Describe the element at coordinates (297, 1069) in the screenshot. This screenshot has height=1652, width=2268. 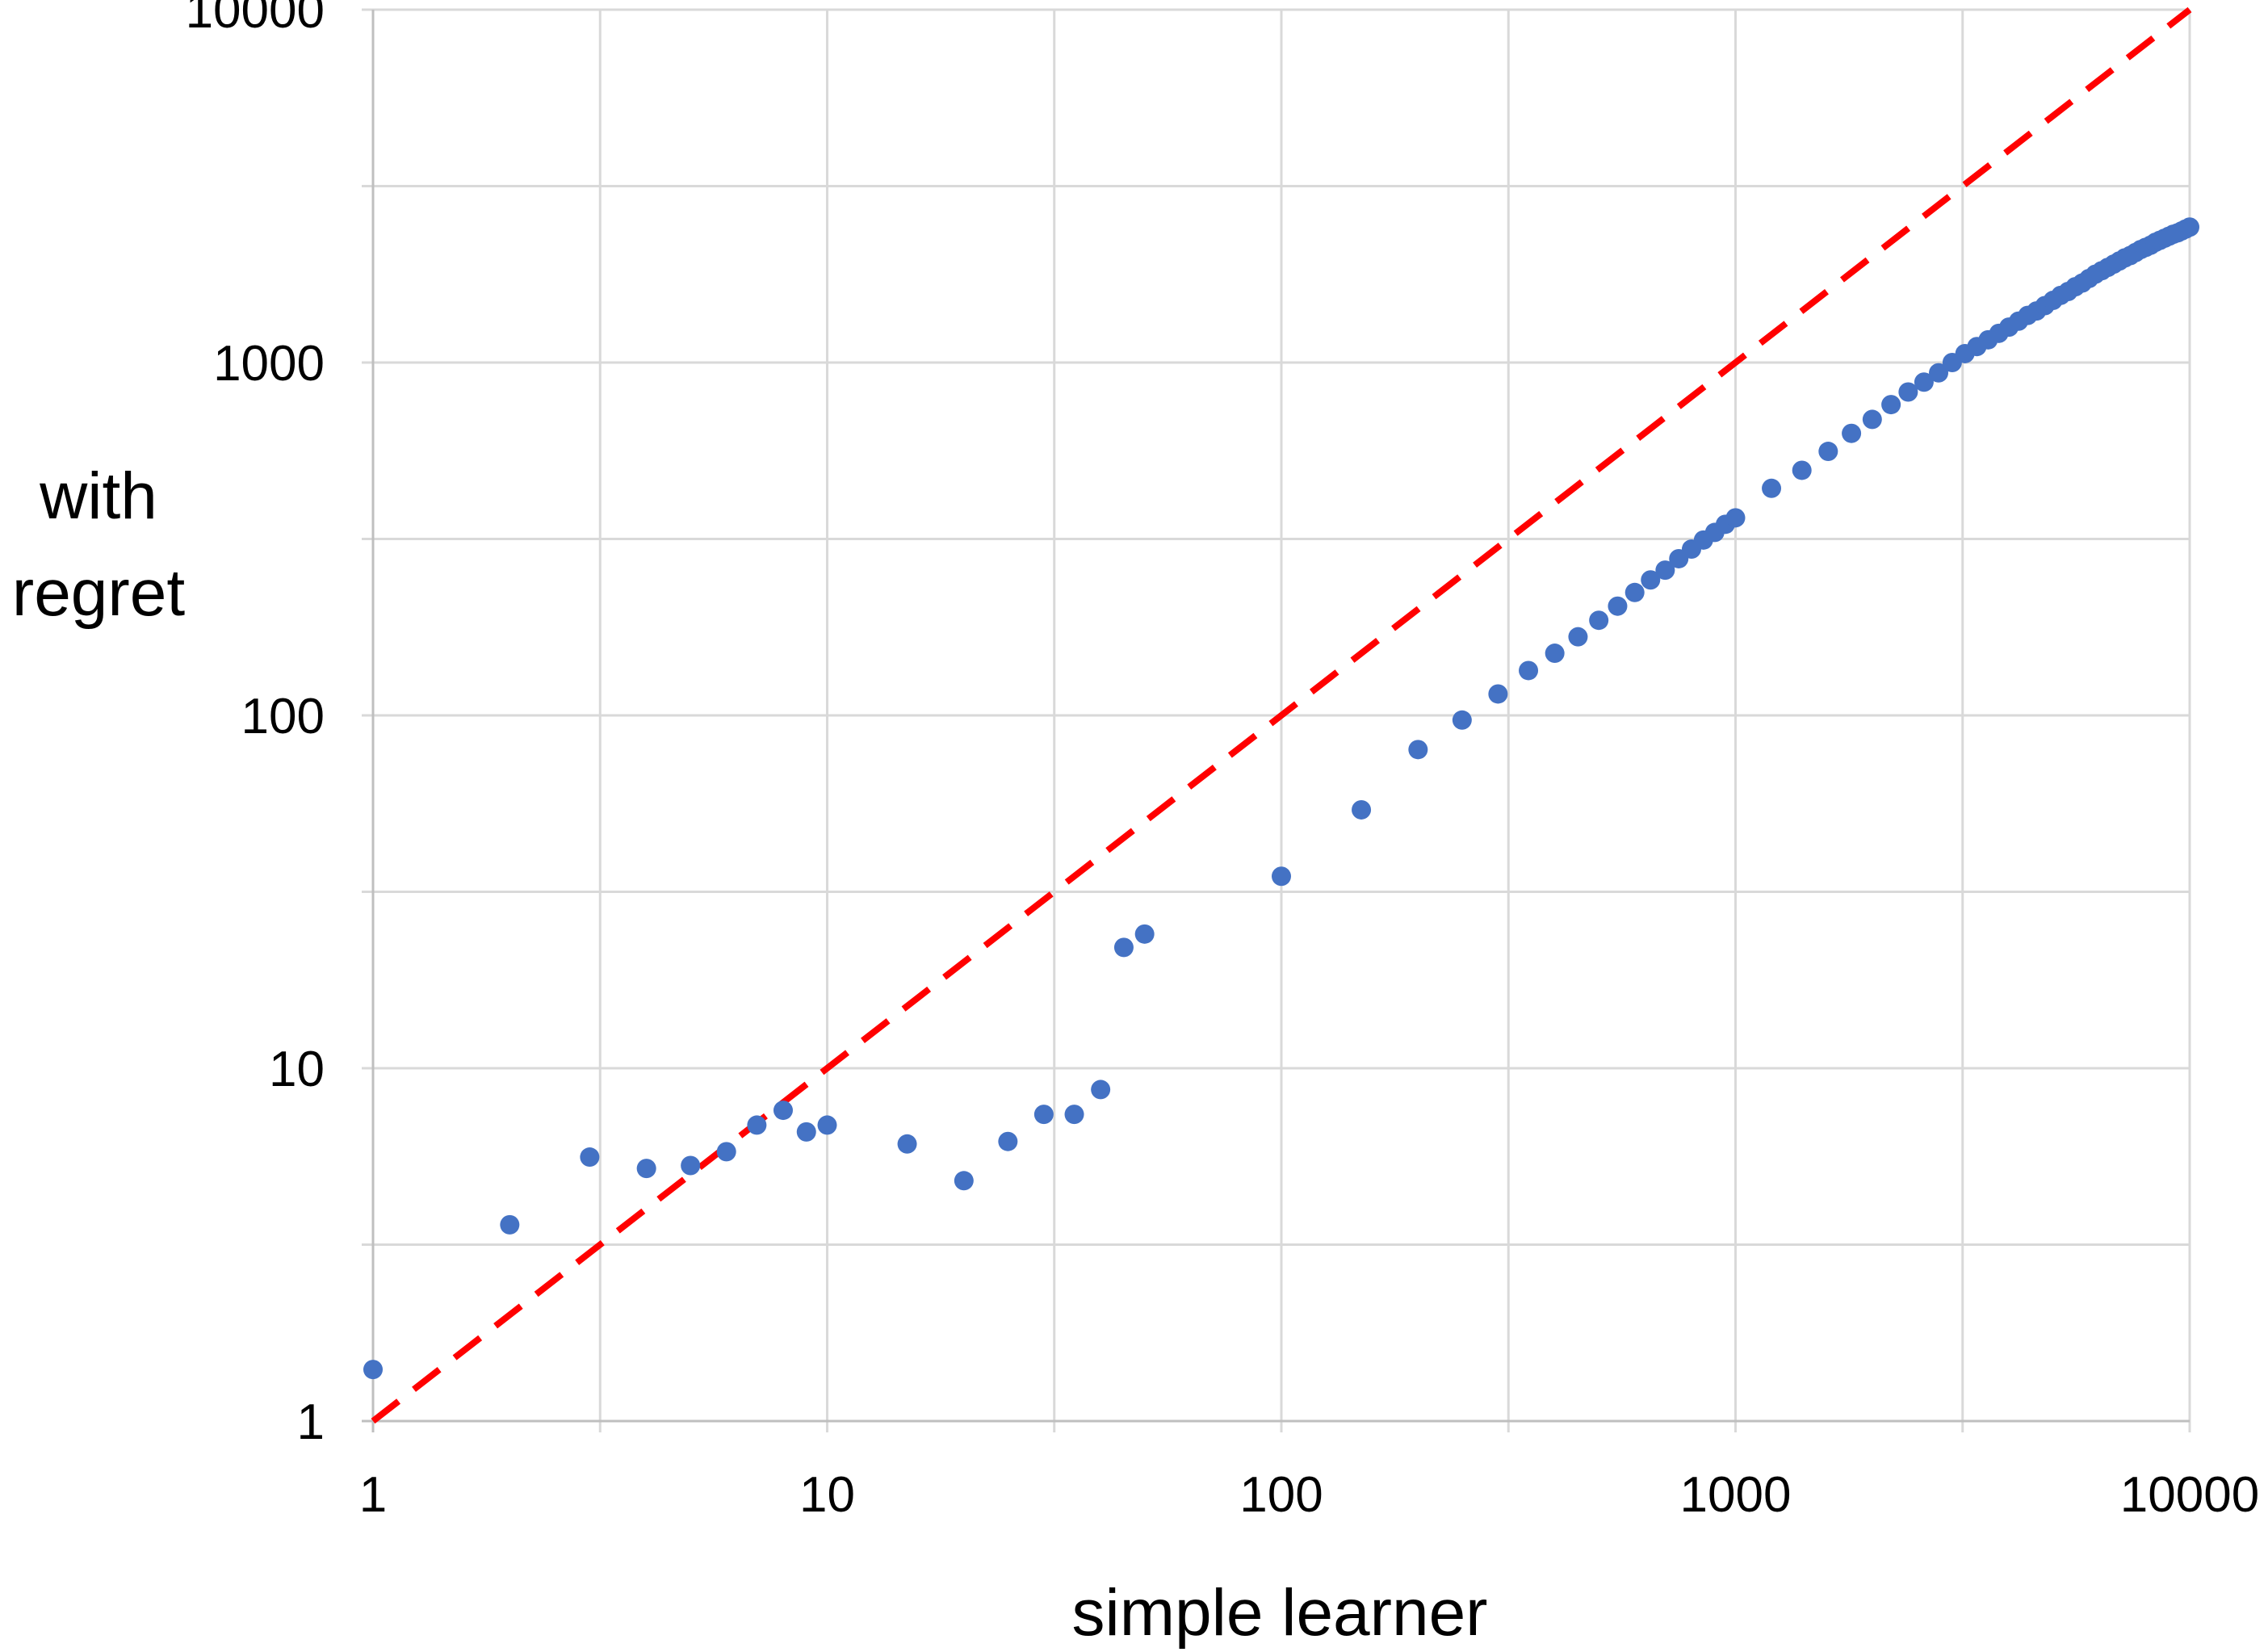
I see `y-tick-label: 10` at that location.